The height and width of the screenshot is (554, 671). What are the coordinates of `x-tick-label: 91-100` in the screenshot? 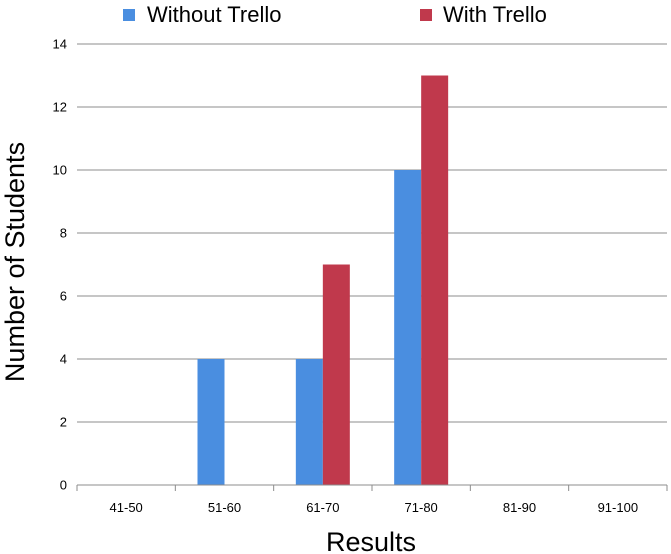 It's located at (618, 507).